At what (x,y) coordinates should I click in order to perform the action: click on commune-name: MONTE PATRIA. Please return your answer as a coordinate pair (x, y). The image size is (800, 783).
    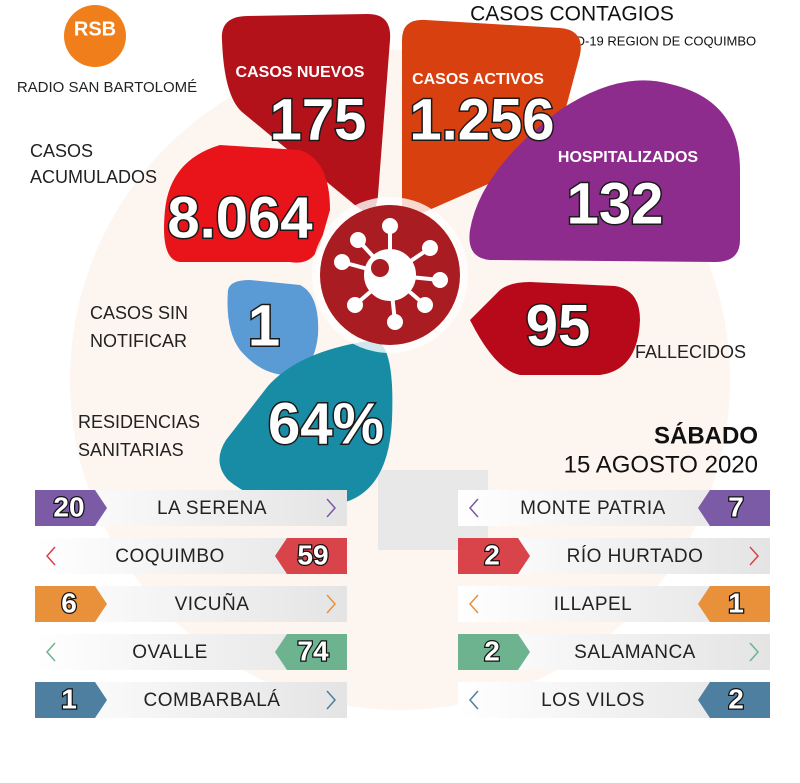
    Looking at the image, I should click on (593, 508).